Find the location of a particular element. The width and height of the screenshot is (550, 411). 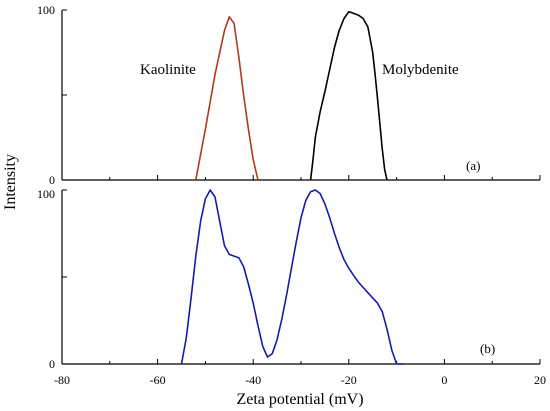

x-tick-label-3: -20 is located at coordinates (349, 380).